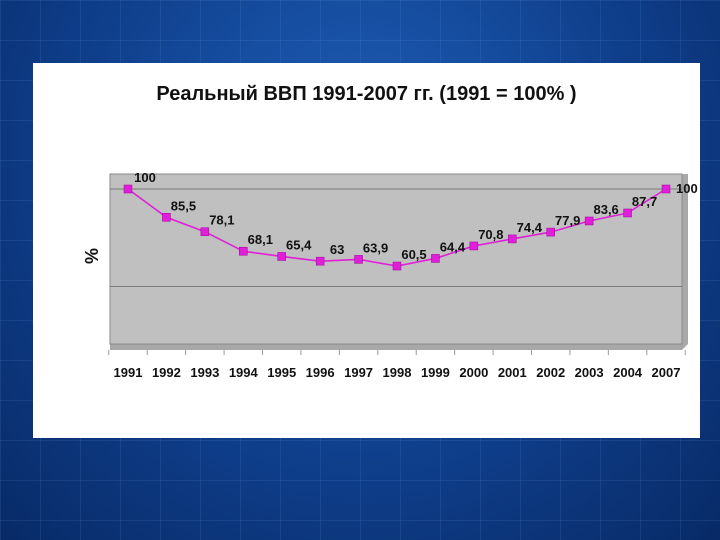  Describe the element at coordinates (413, 254) in the screenshot. I see `data-label: 60,5` at that location.